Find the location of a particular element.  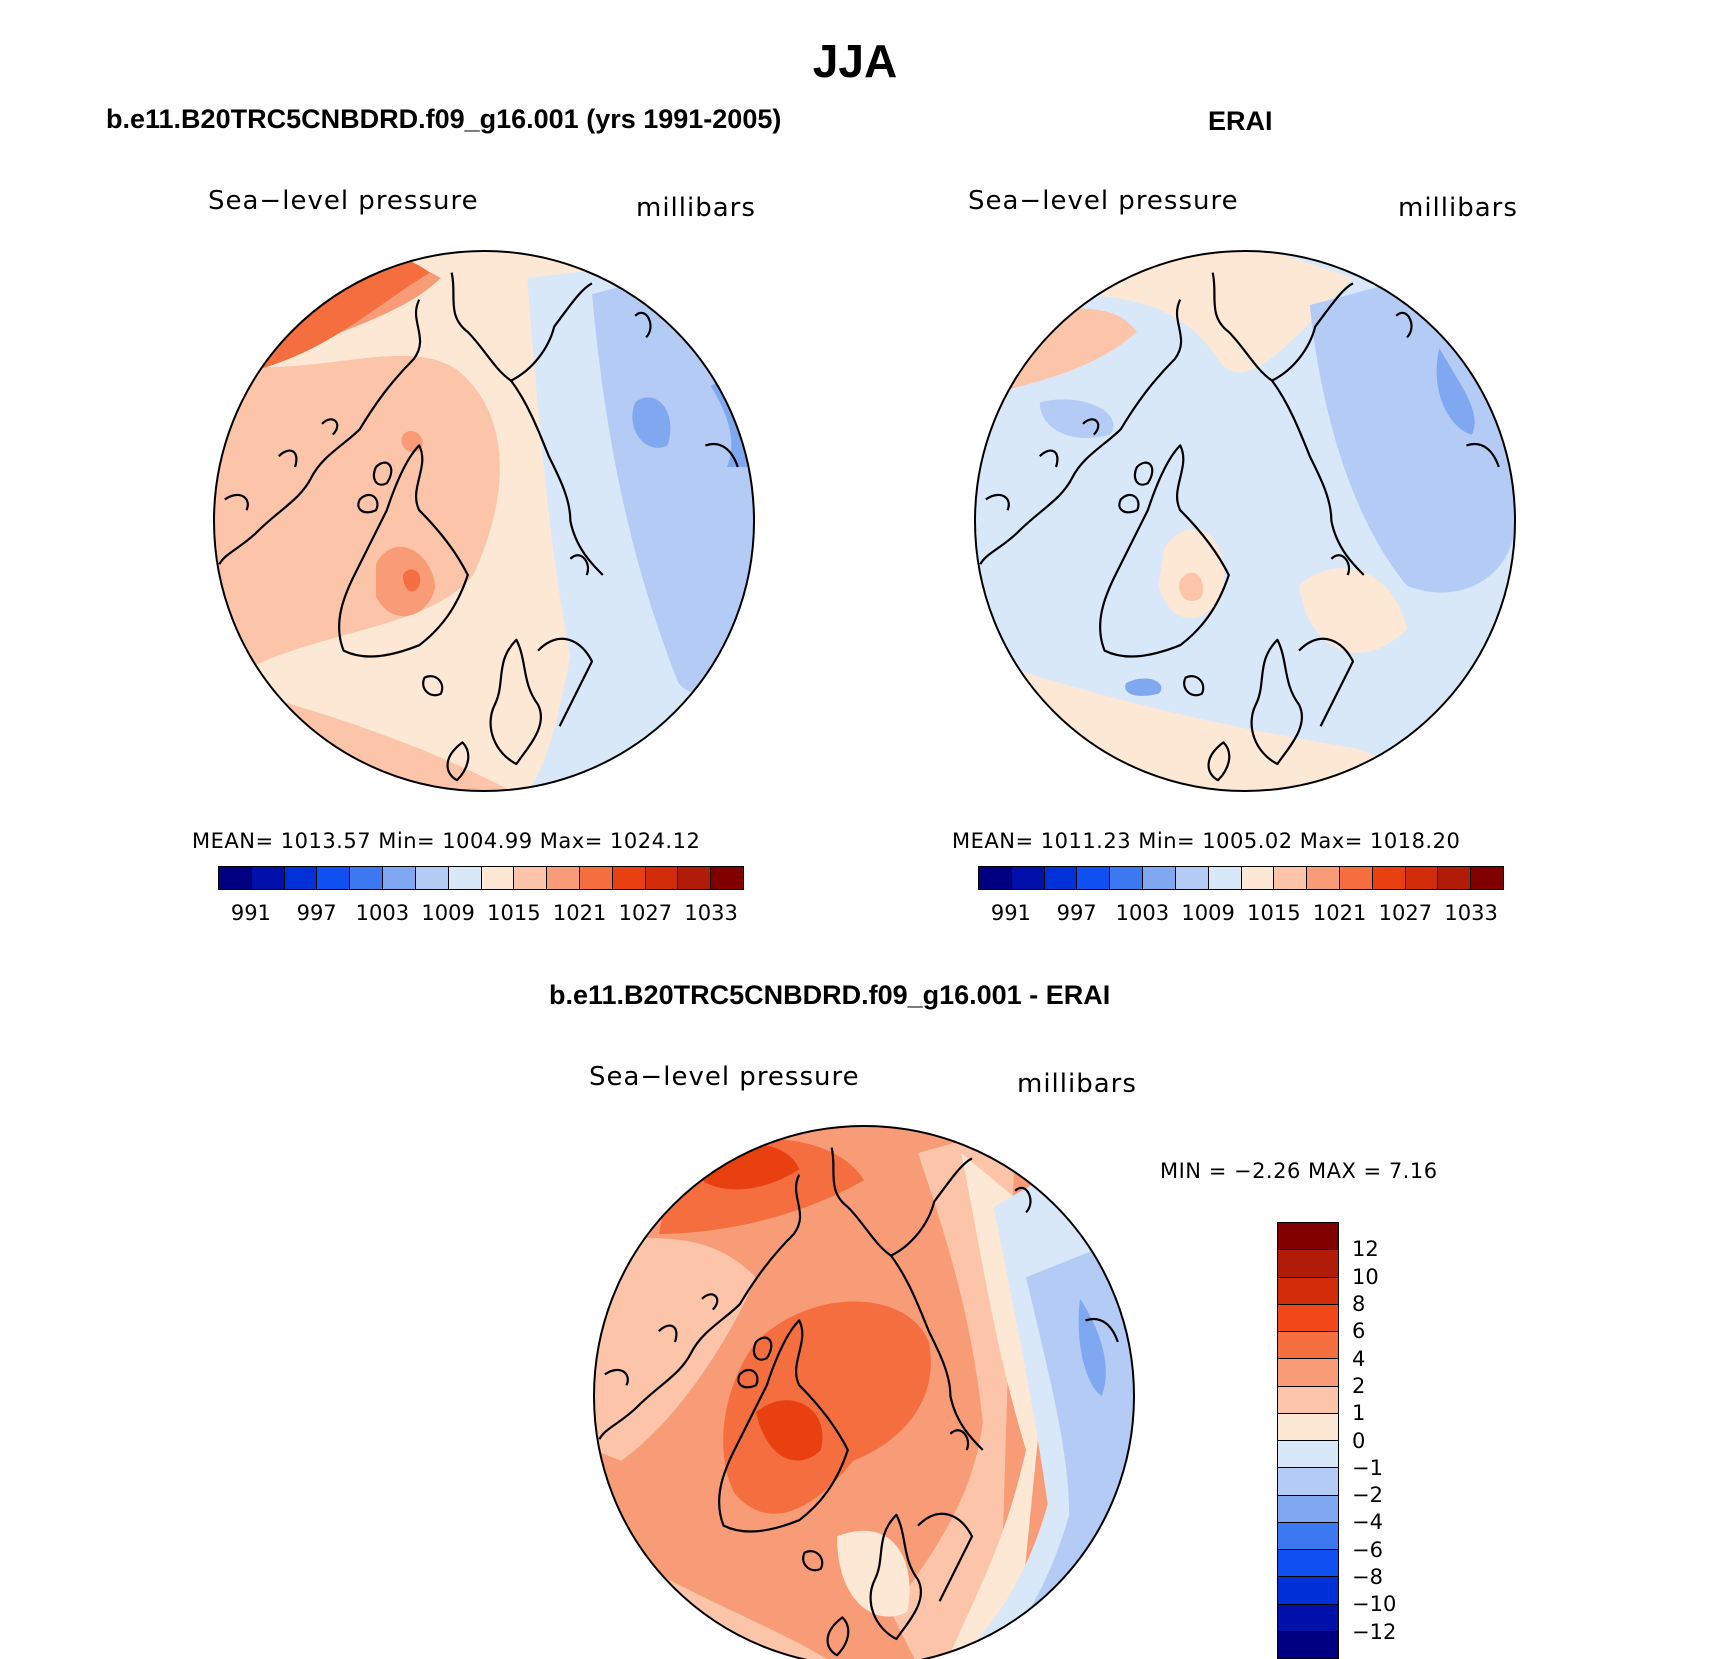

map-obs-outline is located at coordinates (1245, 521).